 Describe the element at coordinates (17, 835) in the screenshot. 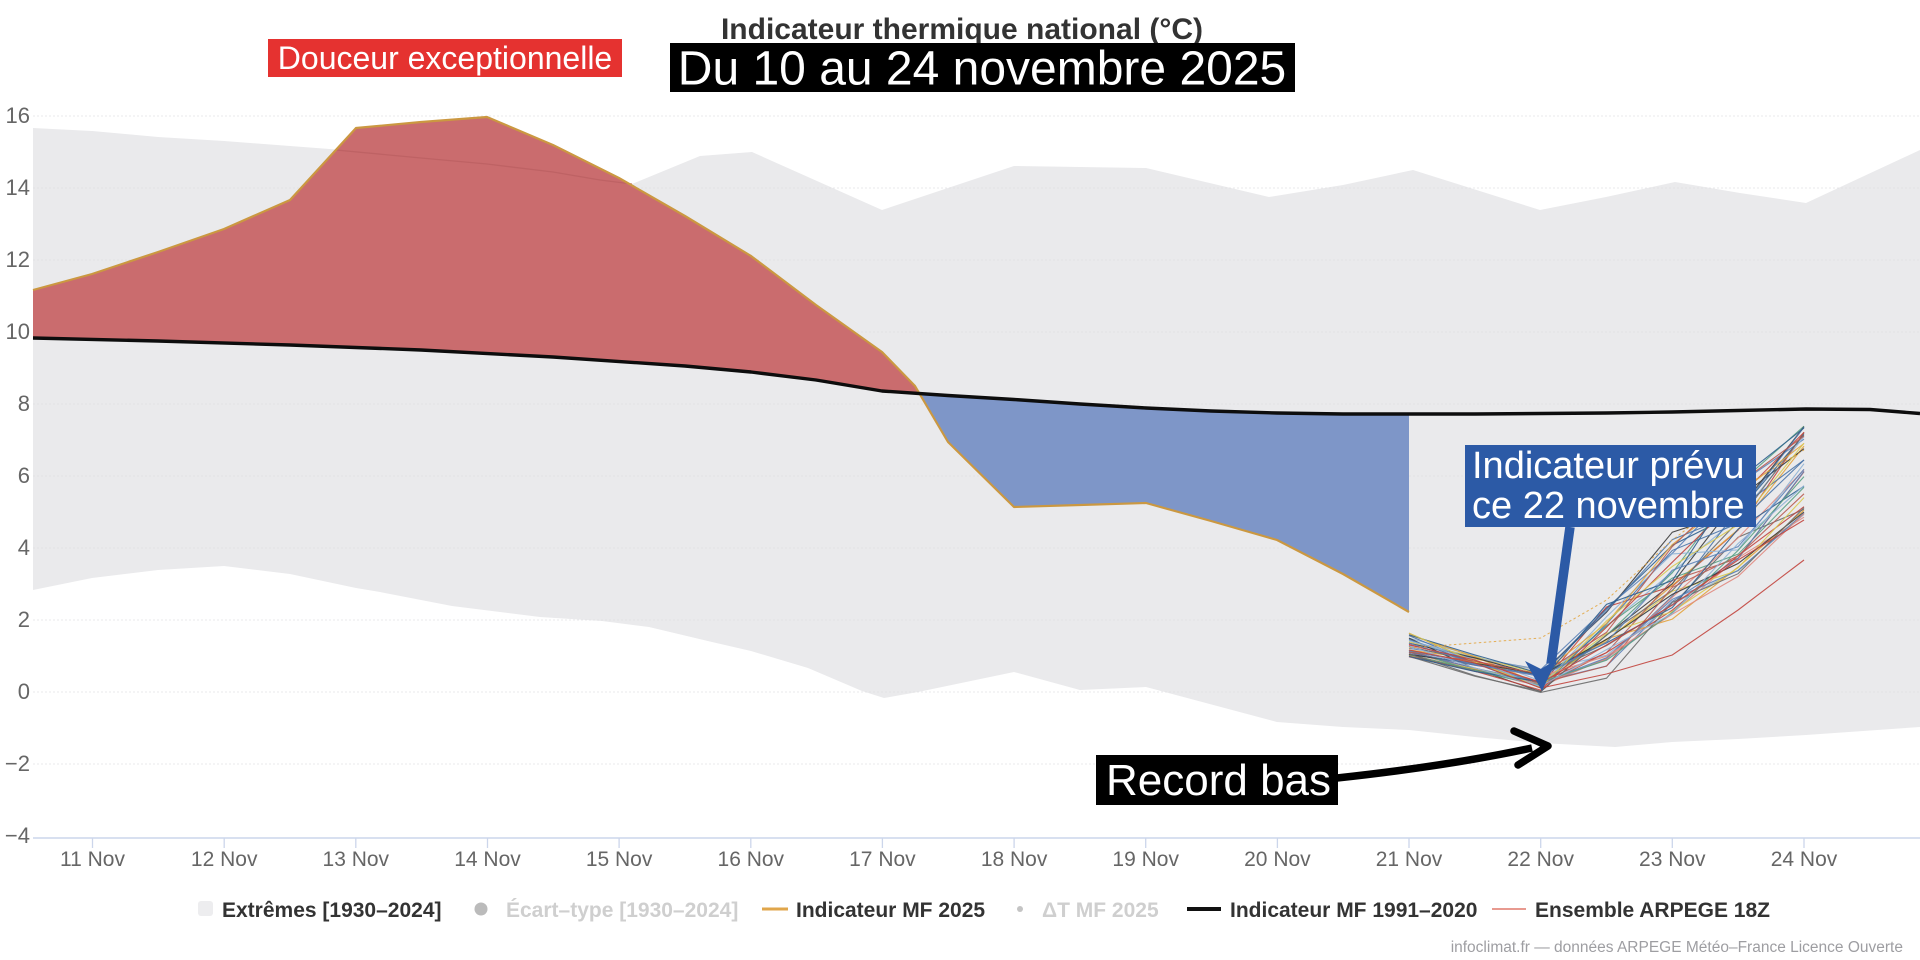

I see `svg-text: −4` at that location.